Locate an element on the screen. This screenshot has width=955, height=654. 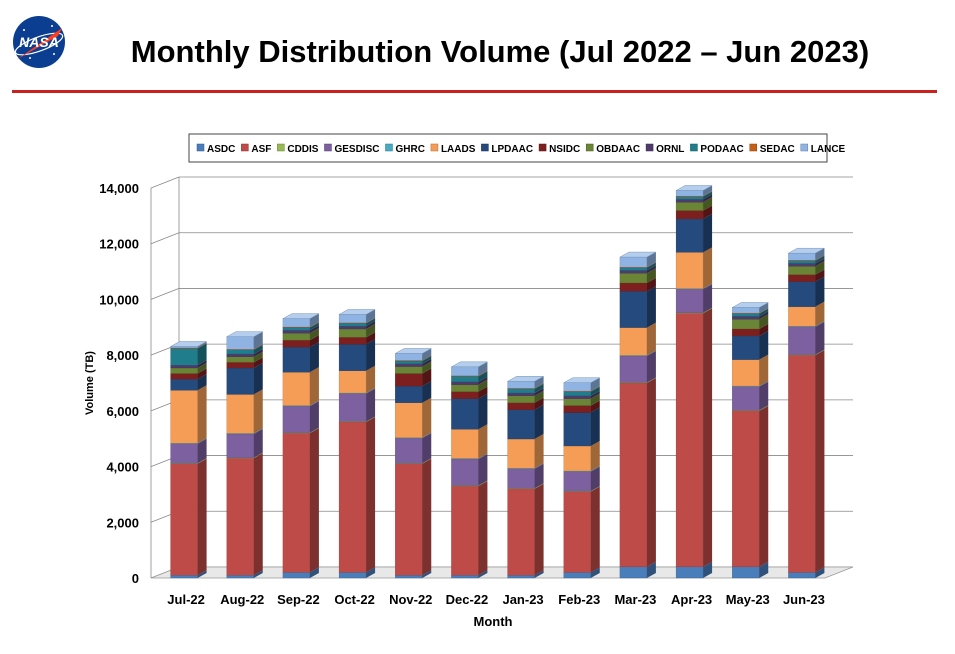
legend-label-nsidc: NSIDC is located at coordinates (564, 149).